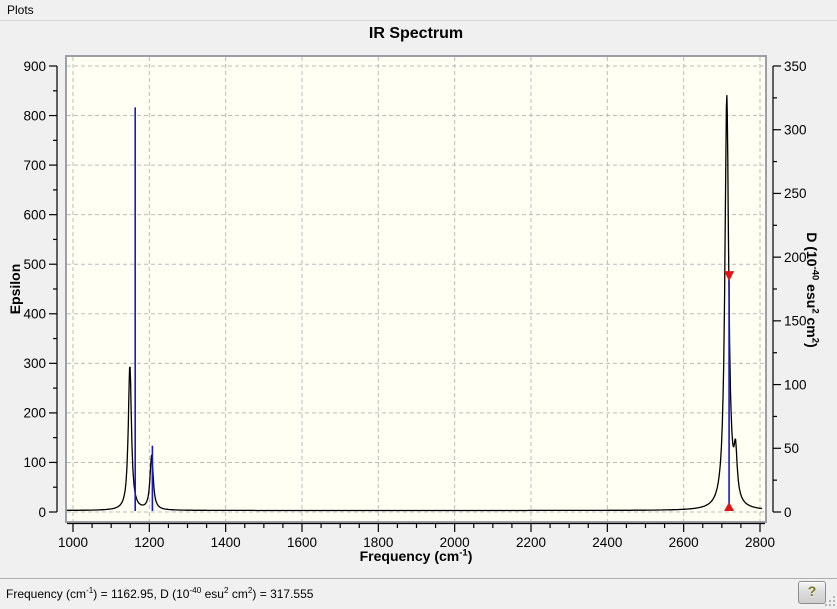  I want to click on svg-text: 500, so click(34, 264).